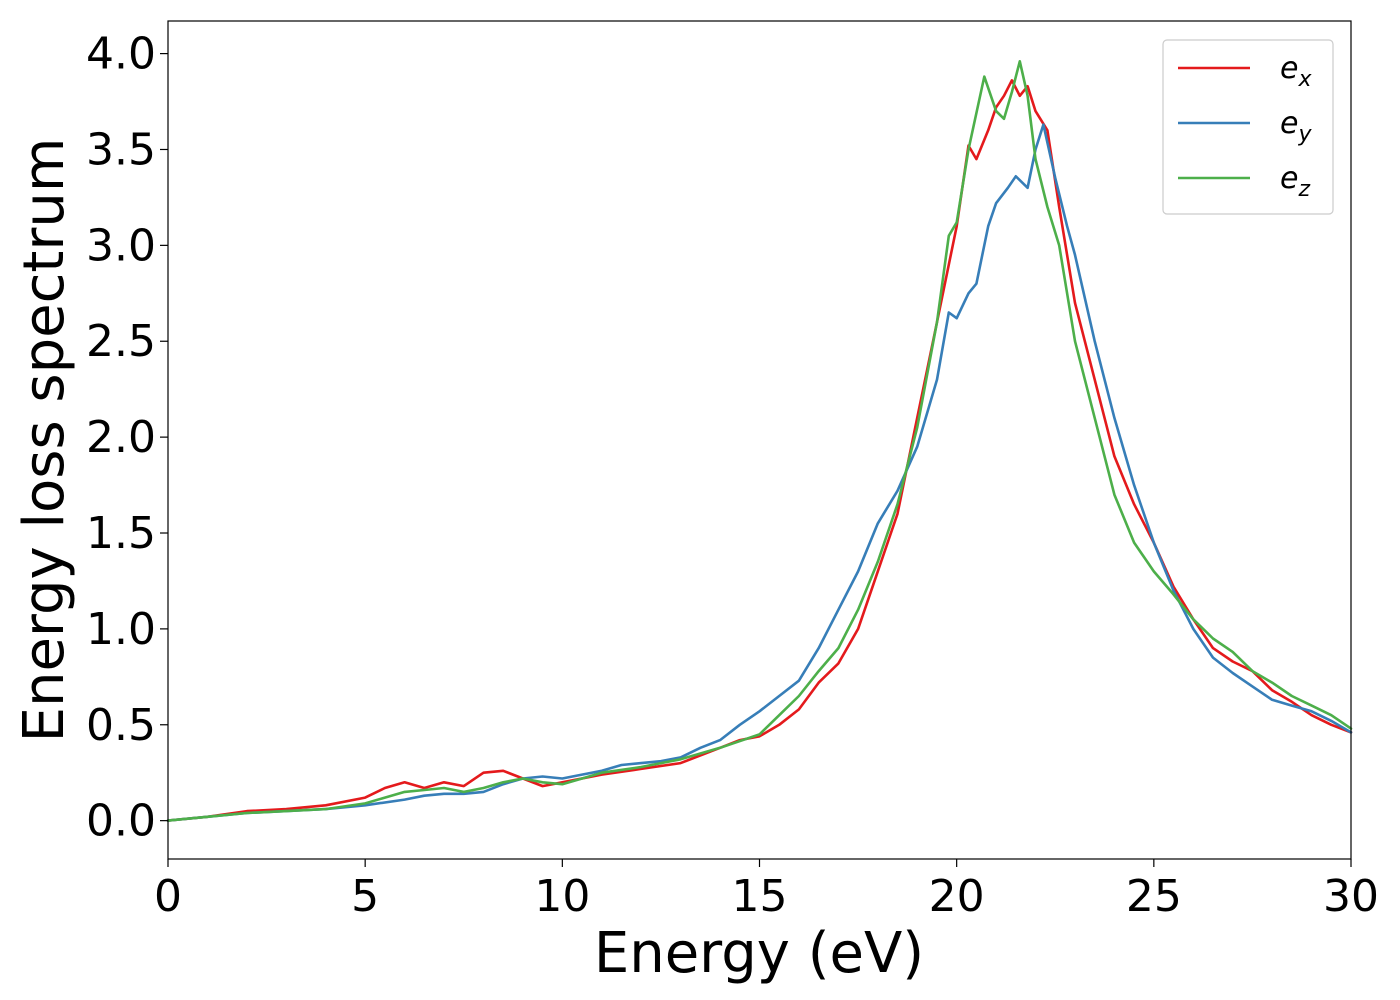 This screenshot has width=1400, height=1000. What do you see at coordinates (957, 896) in the screenshot?
I see `x-tick-label: 20` at bounding box center [957, 896].